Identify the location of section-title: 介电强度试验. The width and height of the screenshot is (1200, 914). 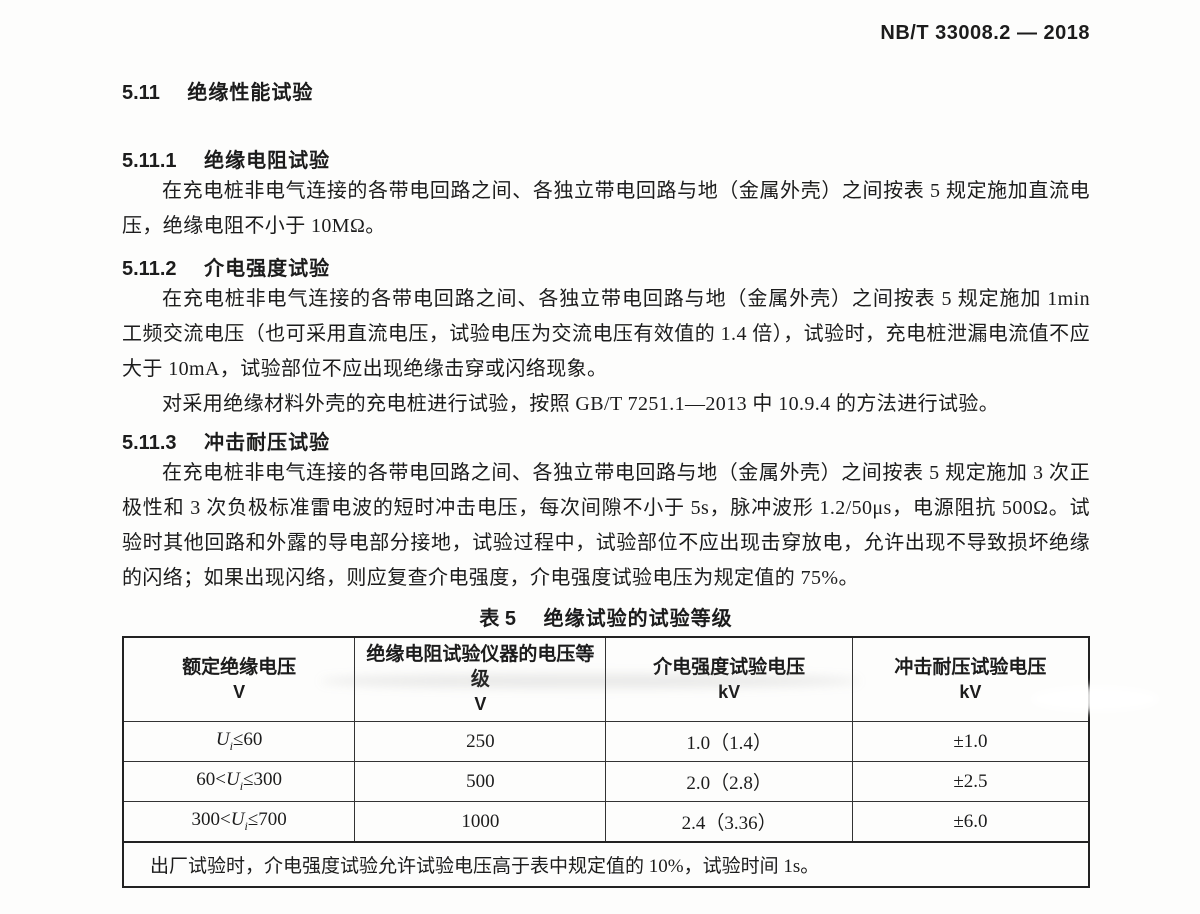
(267, 269).